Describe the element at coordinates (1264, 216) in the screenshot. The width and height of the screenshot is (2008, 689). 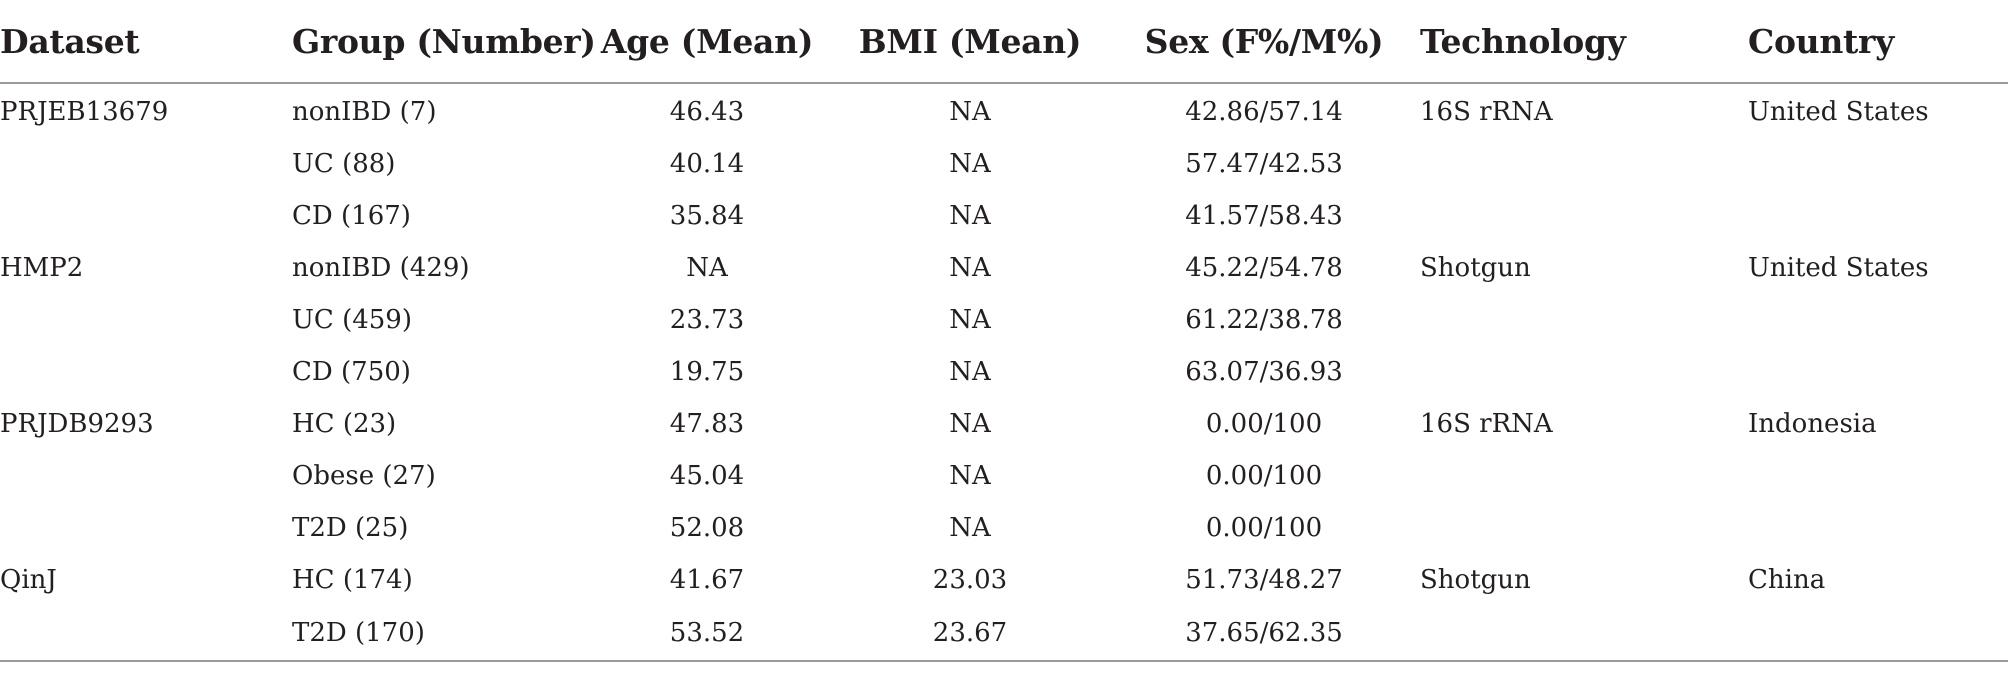
I see `cell-sex: 41.57/58.43` at that location.